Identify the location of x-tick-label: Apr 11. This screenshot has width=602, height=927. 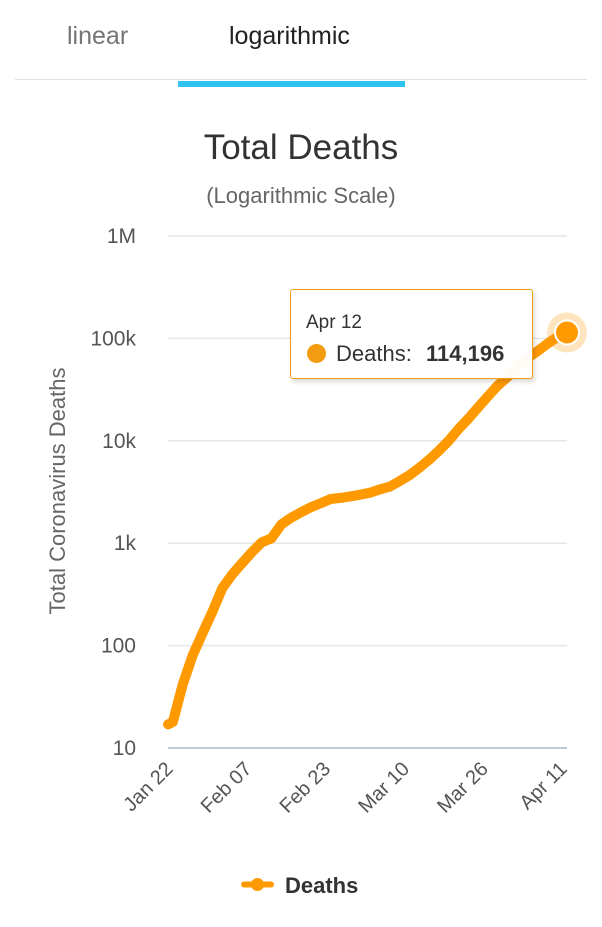
(543, 786).